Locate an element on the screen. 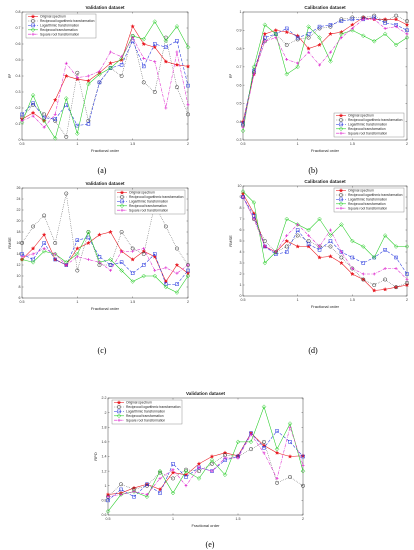  chart-c-x-tick-label: 1 is located at coordinates (77, 302).